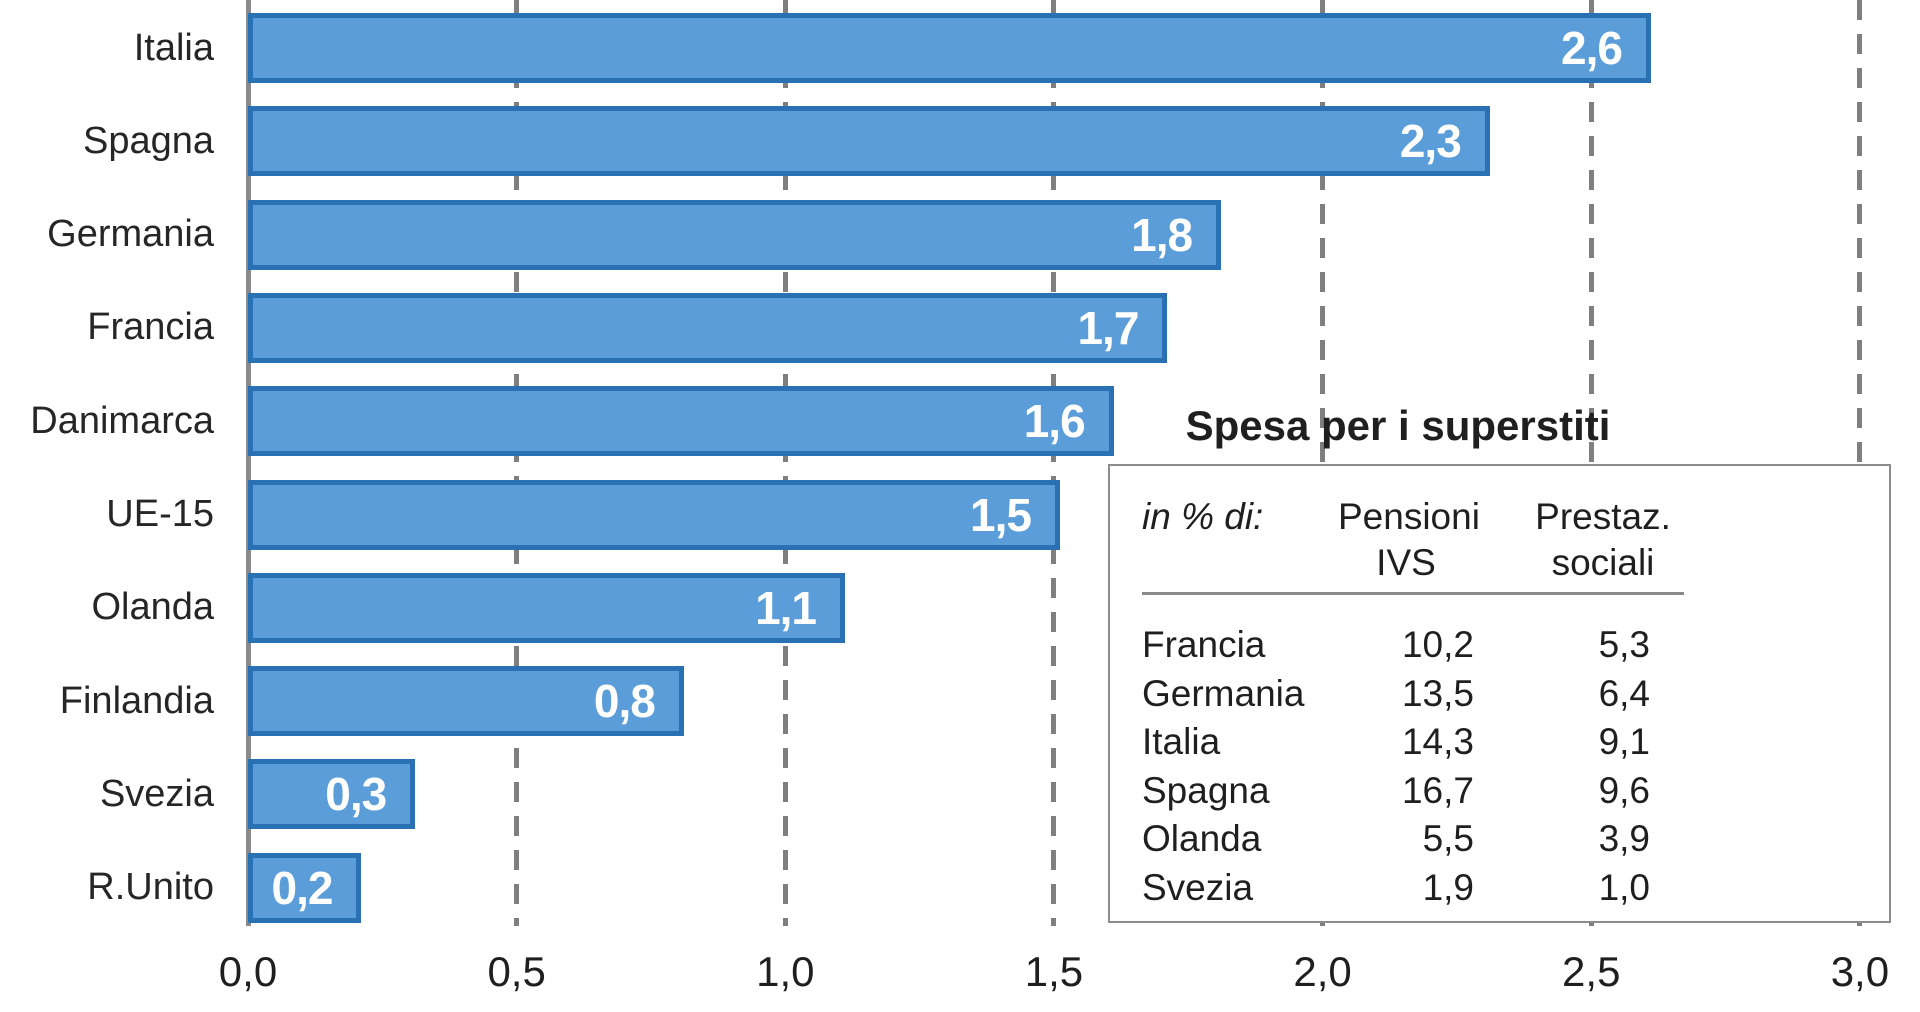 The image size is (1920, 1012). What do you see at coordinates (1624, 644) in the screenshot?
I see `table-cell-prestaz-sociali: 5,3` at bounding box center [1624, 644].